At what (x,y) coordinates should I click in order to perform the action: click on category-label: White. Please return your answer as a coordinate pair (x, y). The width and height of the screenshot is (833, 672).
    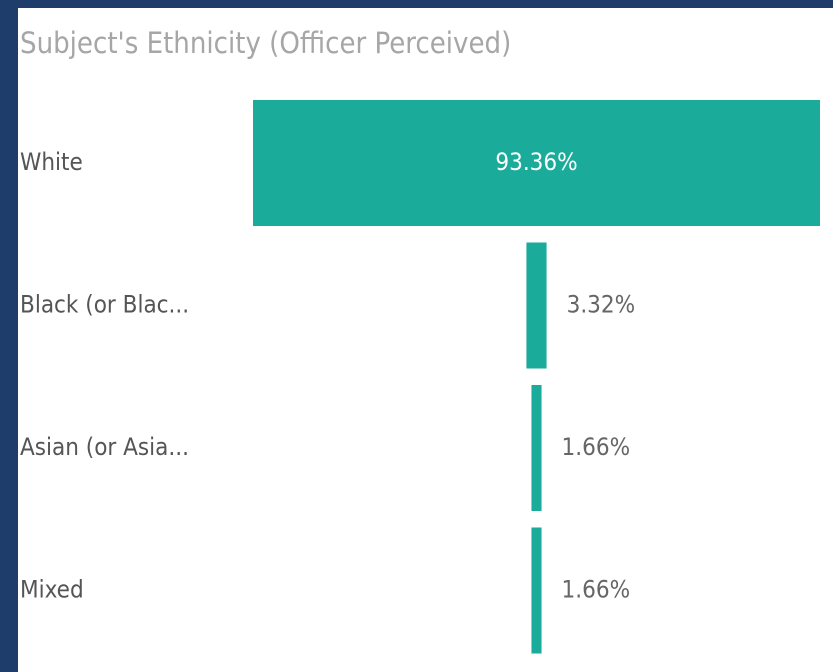
    Looking at the image, I should click on (51, 162).